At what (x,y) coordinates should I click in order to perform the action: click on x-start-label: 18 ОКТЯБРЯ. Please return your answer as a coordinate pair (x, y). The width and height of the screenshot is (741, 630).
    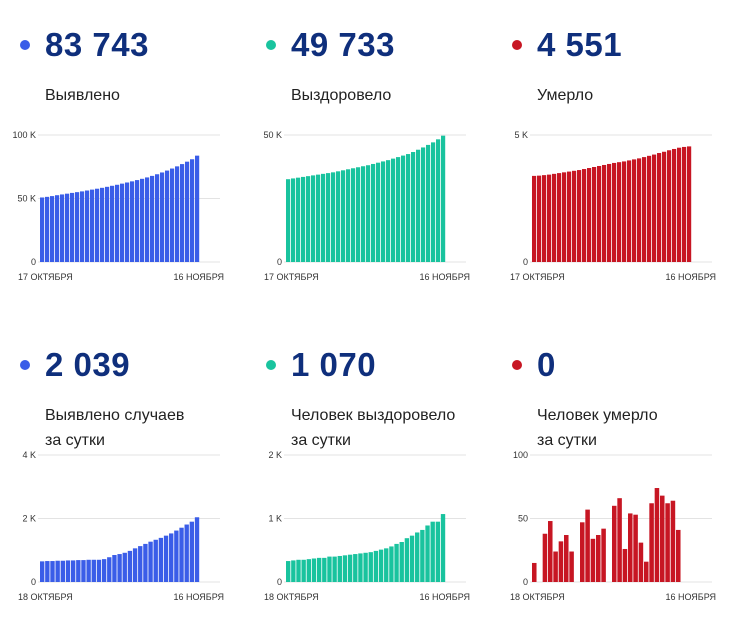
    Looking at the image, I should click on (45, 597).